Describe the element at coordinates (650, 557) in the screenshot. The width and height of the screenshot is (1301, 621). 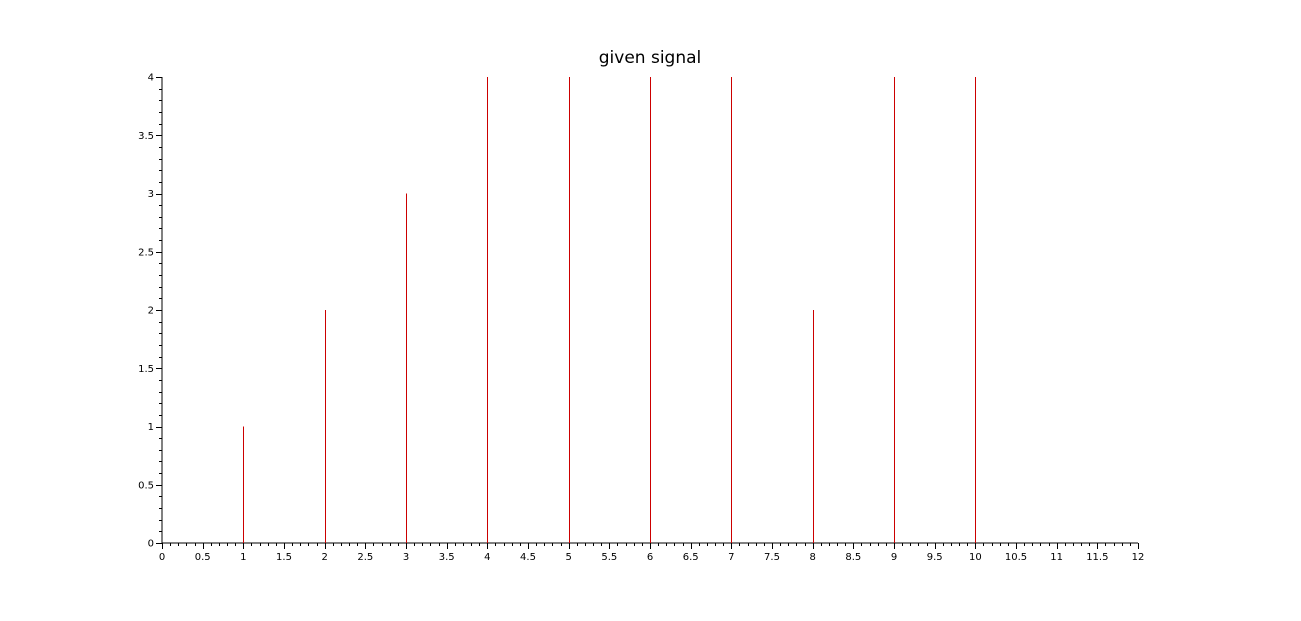
I see `x-tick-label: 6` at that location.